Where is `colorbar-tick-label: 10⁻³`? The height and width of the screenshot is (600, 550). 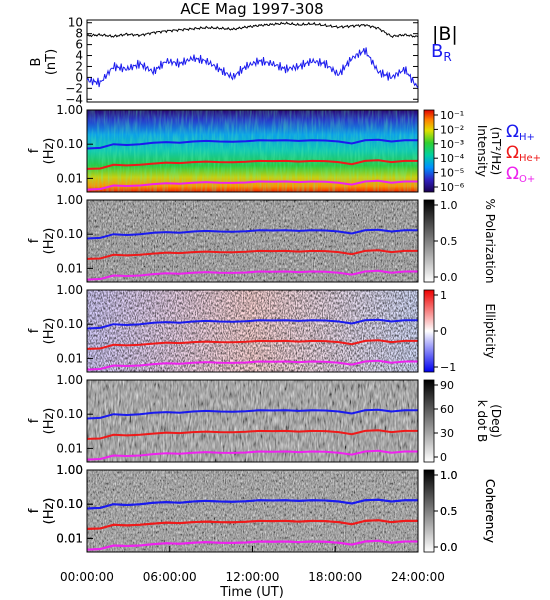
colorbar-tick-label: 10⁻³ is located at coordinates (452, 144).